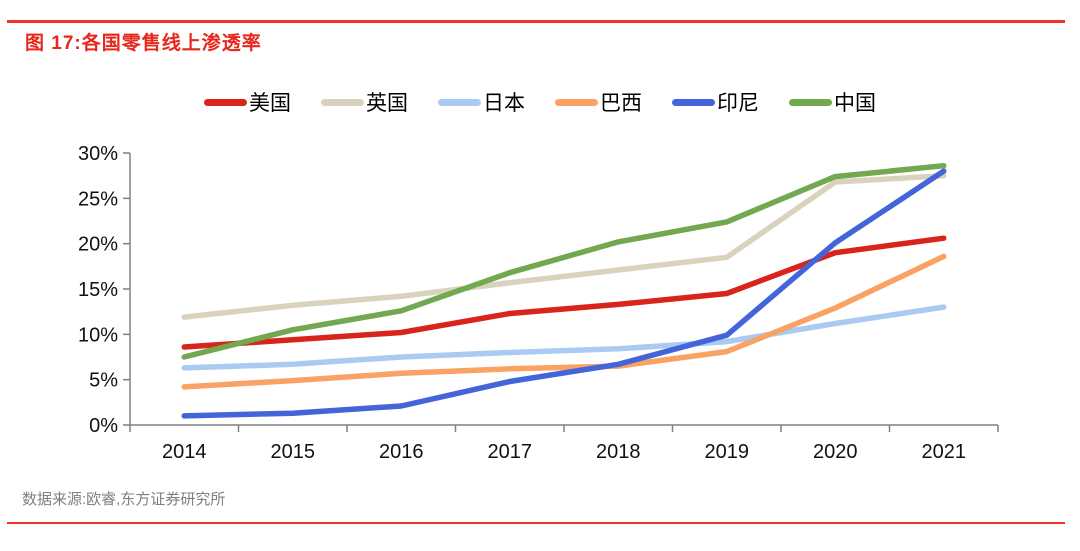  I want to click on figure-title: 图 17:各国零售线上渗透率, so click(143, 43).